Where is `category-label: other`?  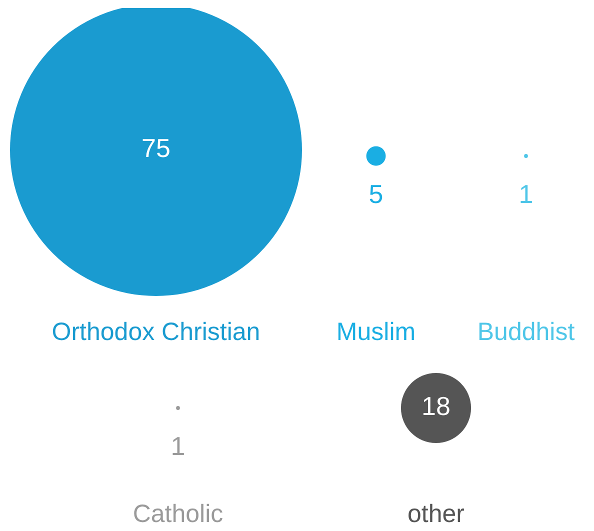
category-label: other is located at coordinates (436, 514).